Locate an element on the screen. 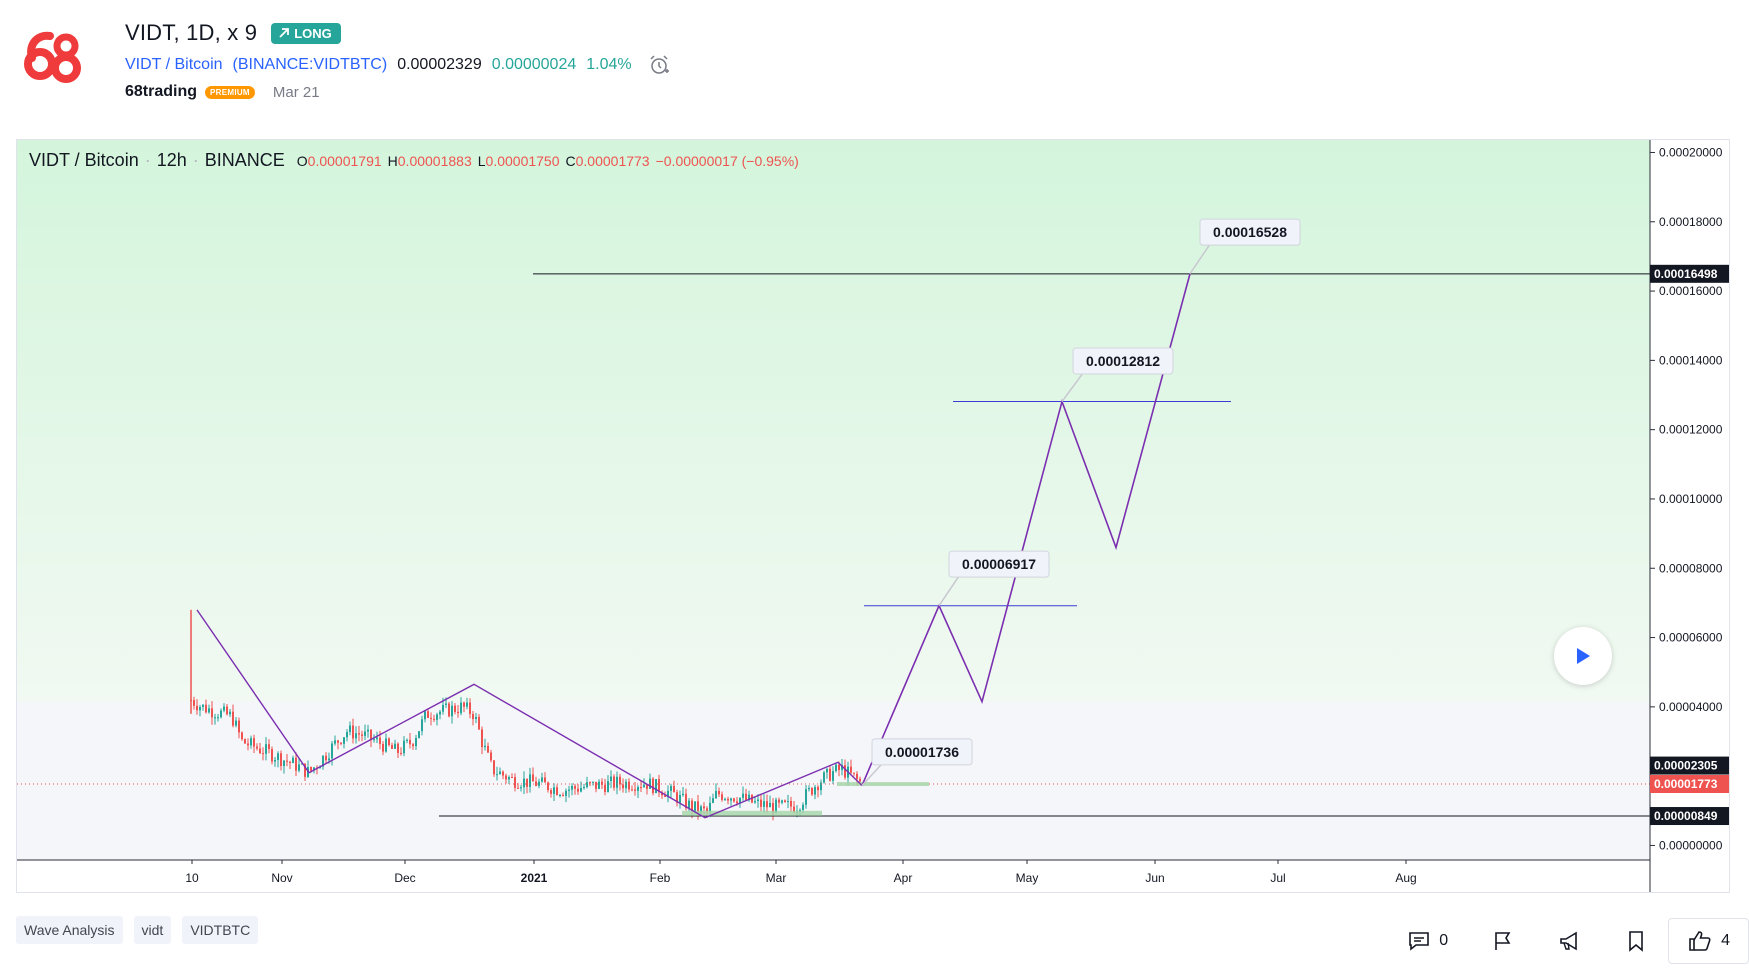 This screenshot has width=1749, height=973. flag-icon is located at coordinates (1503, 941).